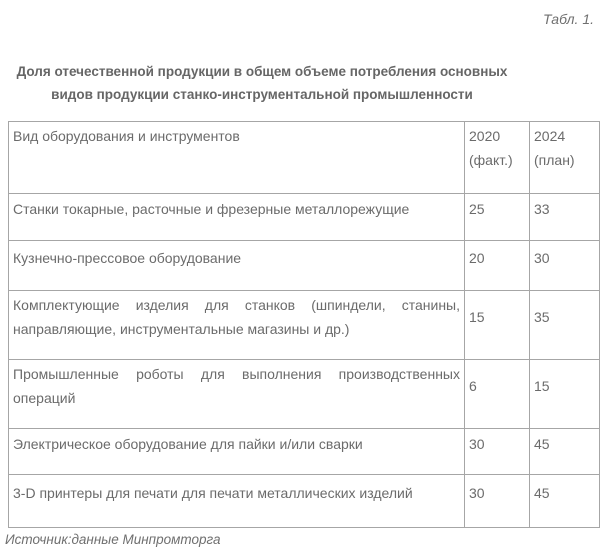 This screenshot has width=604, height=554. Describe the element at coordinates (564, 217) in the screenshot. I see `row-value-2024: 33` at that location.